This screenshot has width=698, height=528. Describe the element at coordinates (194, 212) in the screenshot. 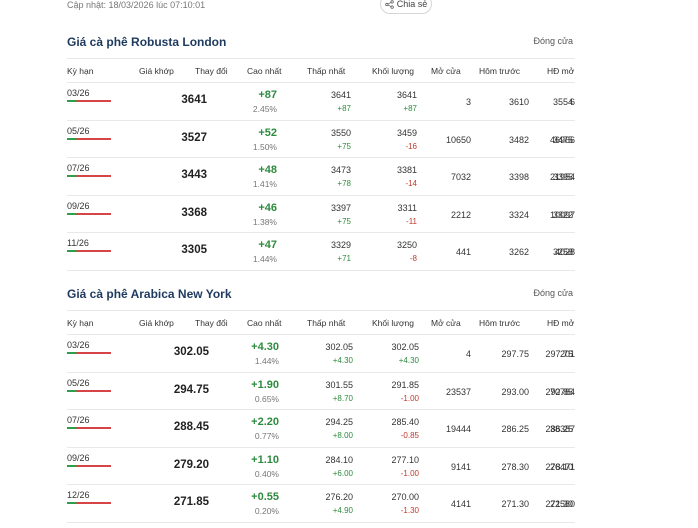

I see `match-price: 3368` at that location.